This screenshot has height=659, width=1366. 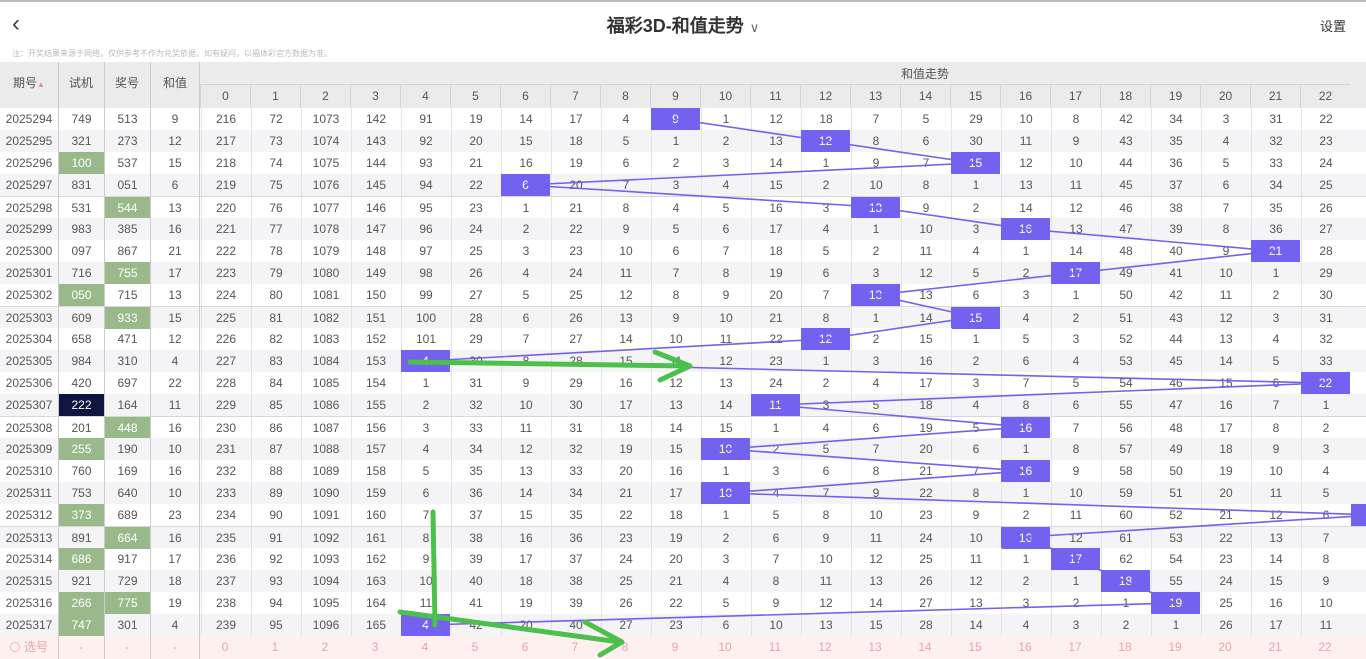 What do you see at coordinates (1225, 559) in the screenshot?
I see `miss-count-cell: 23` at bounding box center [1225, 559].